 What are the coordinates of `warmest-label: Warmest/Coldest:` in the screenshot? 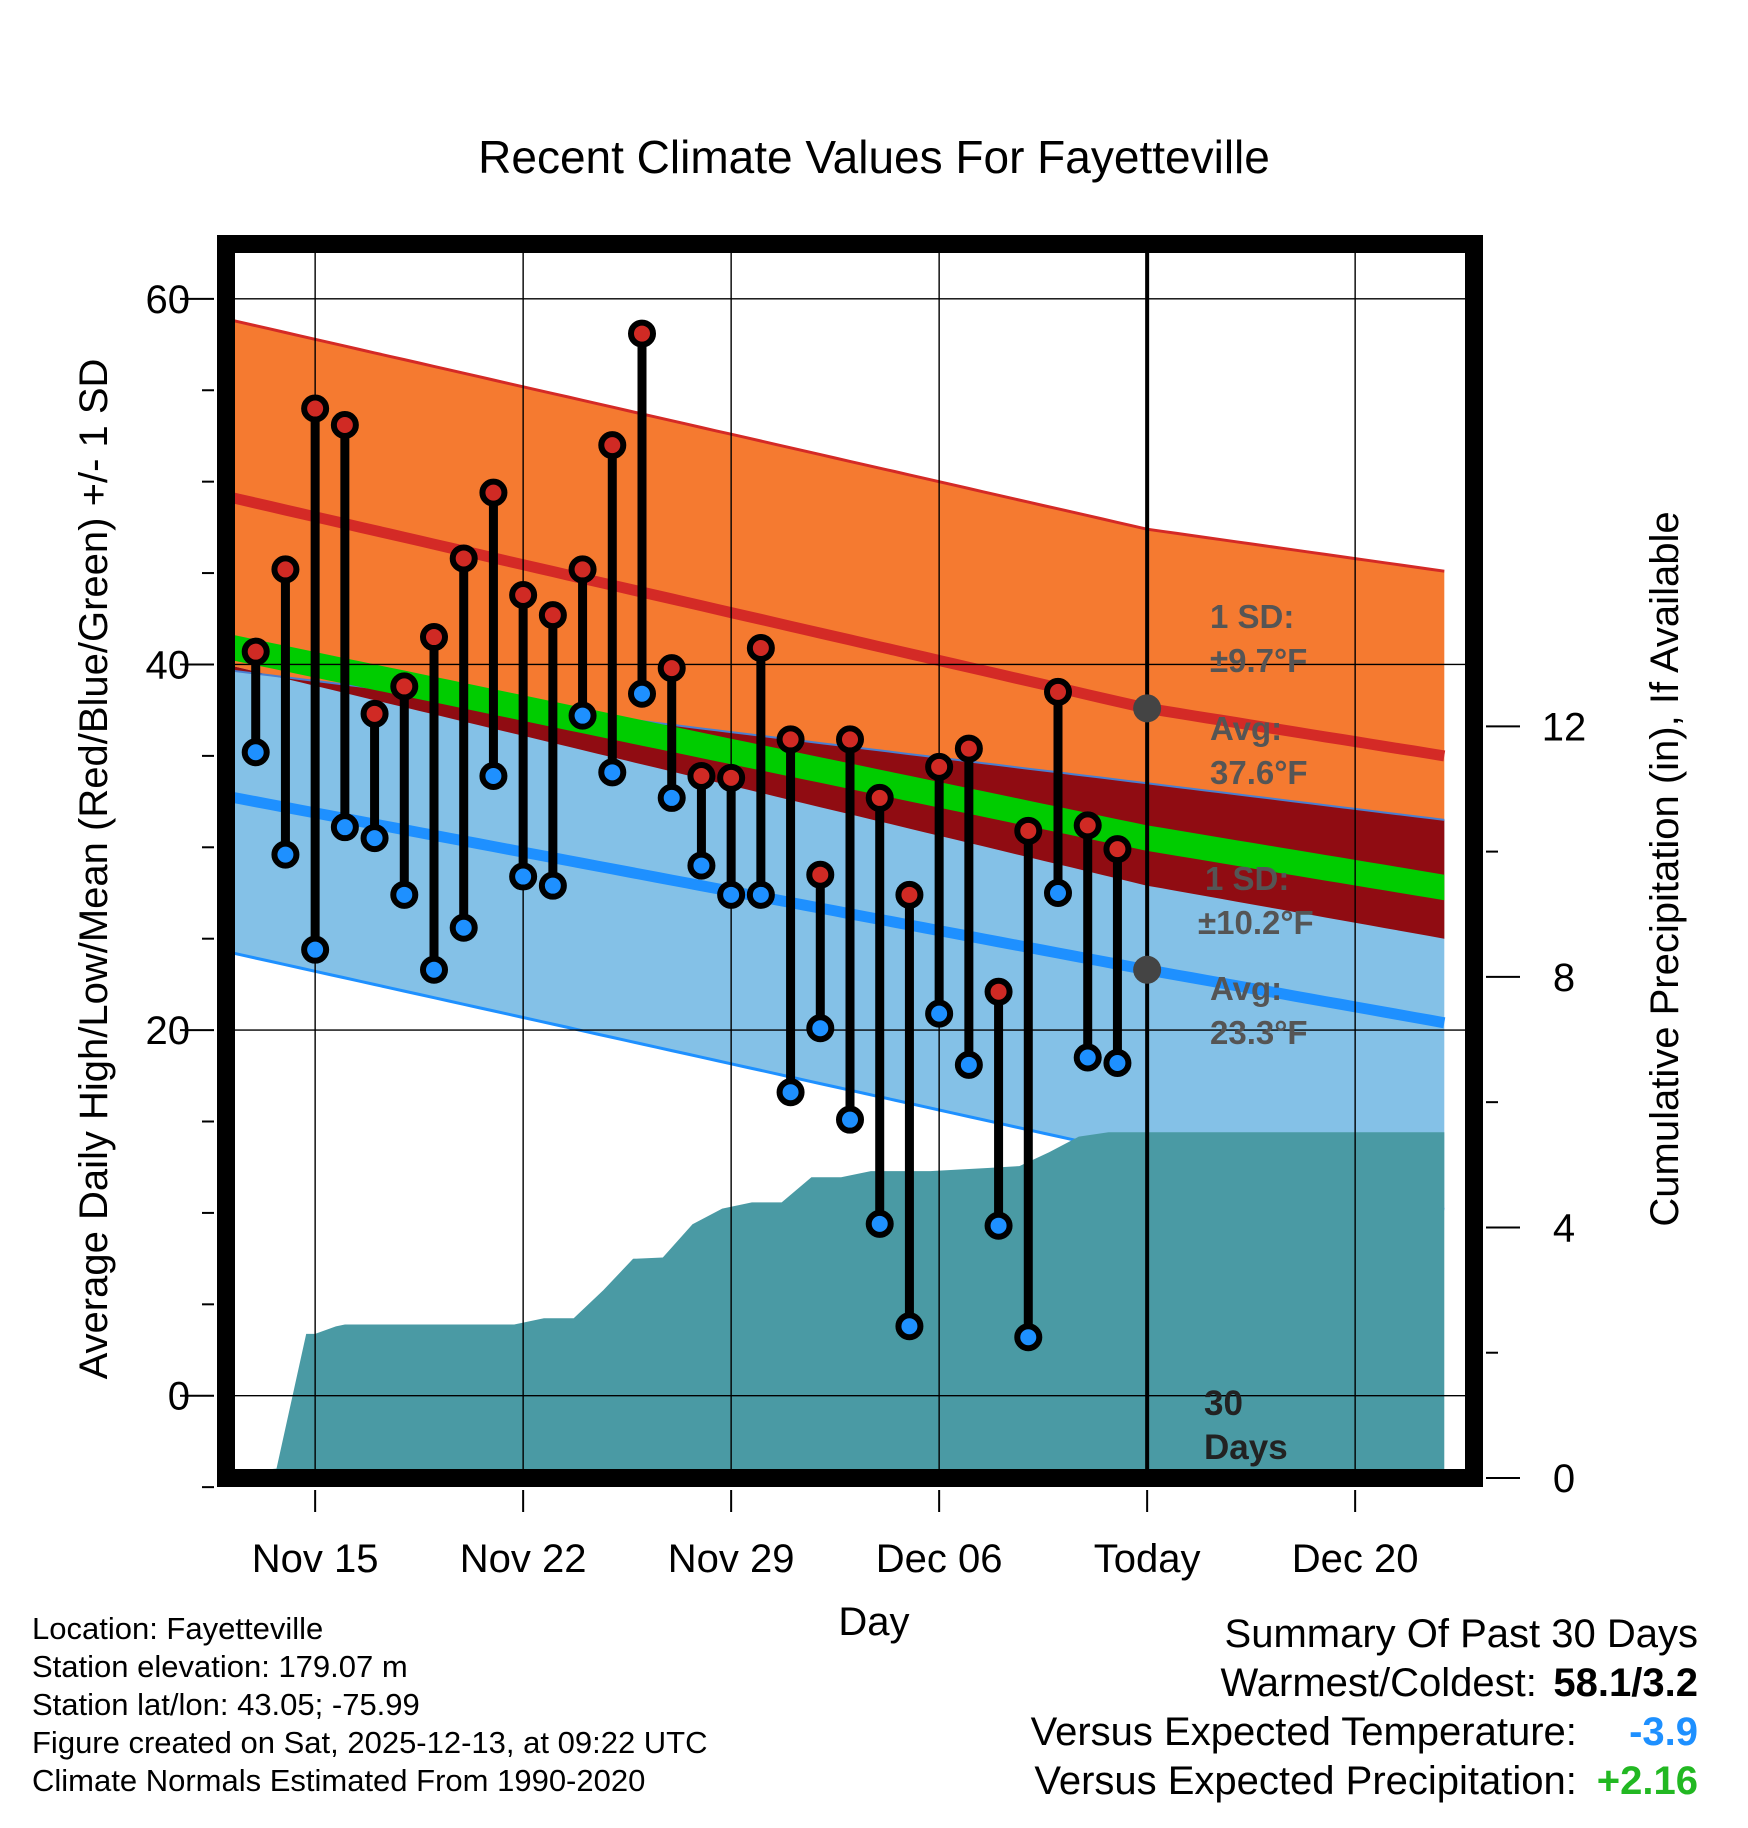 It's located at (1378, 1683).